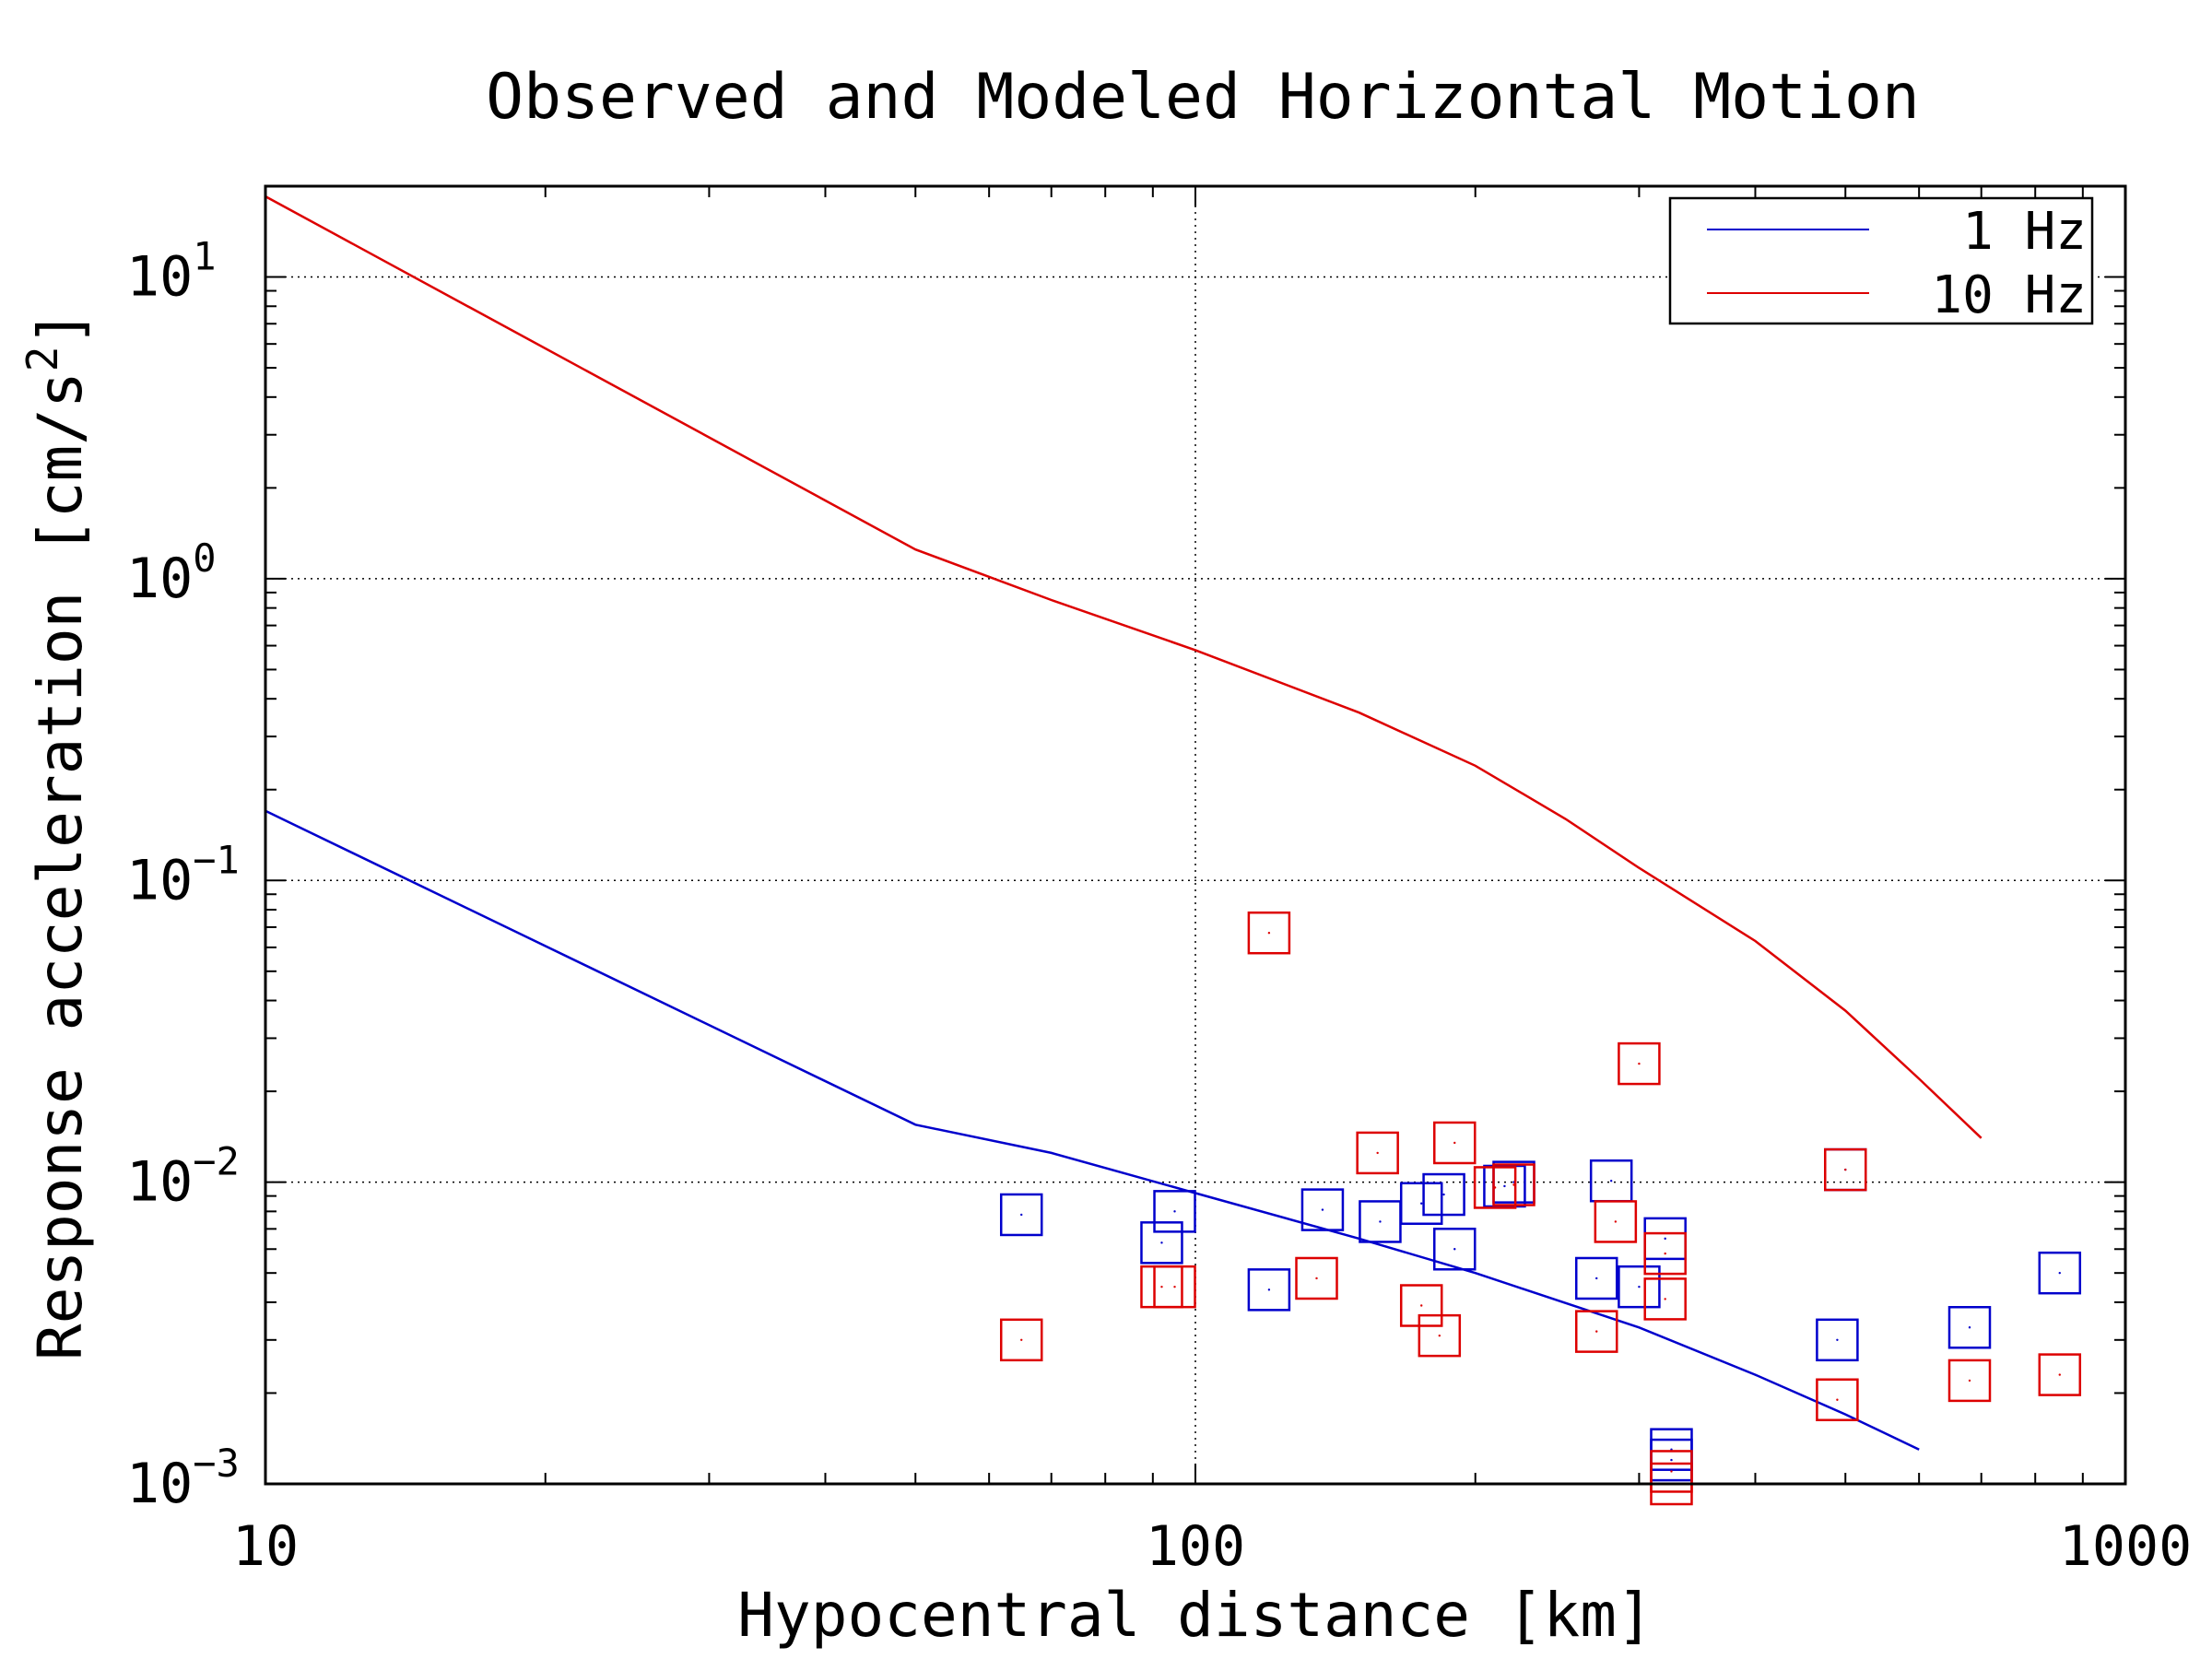  I want to click on y-tick-exponent: 0, so click(204, 558).